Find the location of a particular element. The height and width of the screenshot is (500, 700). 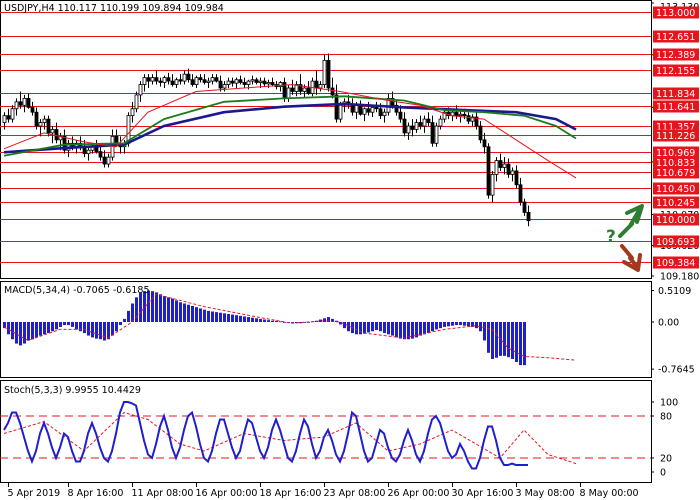

level-label: 110.833 is located at coordinates (675, 163).